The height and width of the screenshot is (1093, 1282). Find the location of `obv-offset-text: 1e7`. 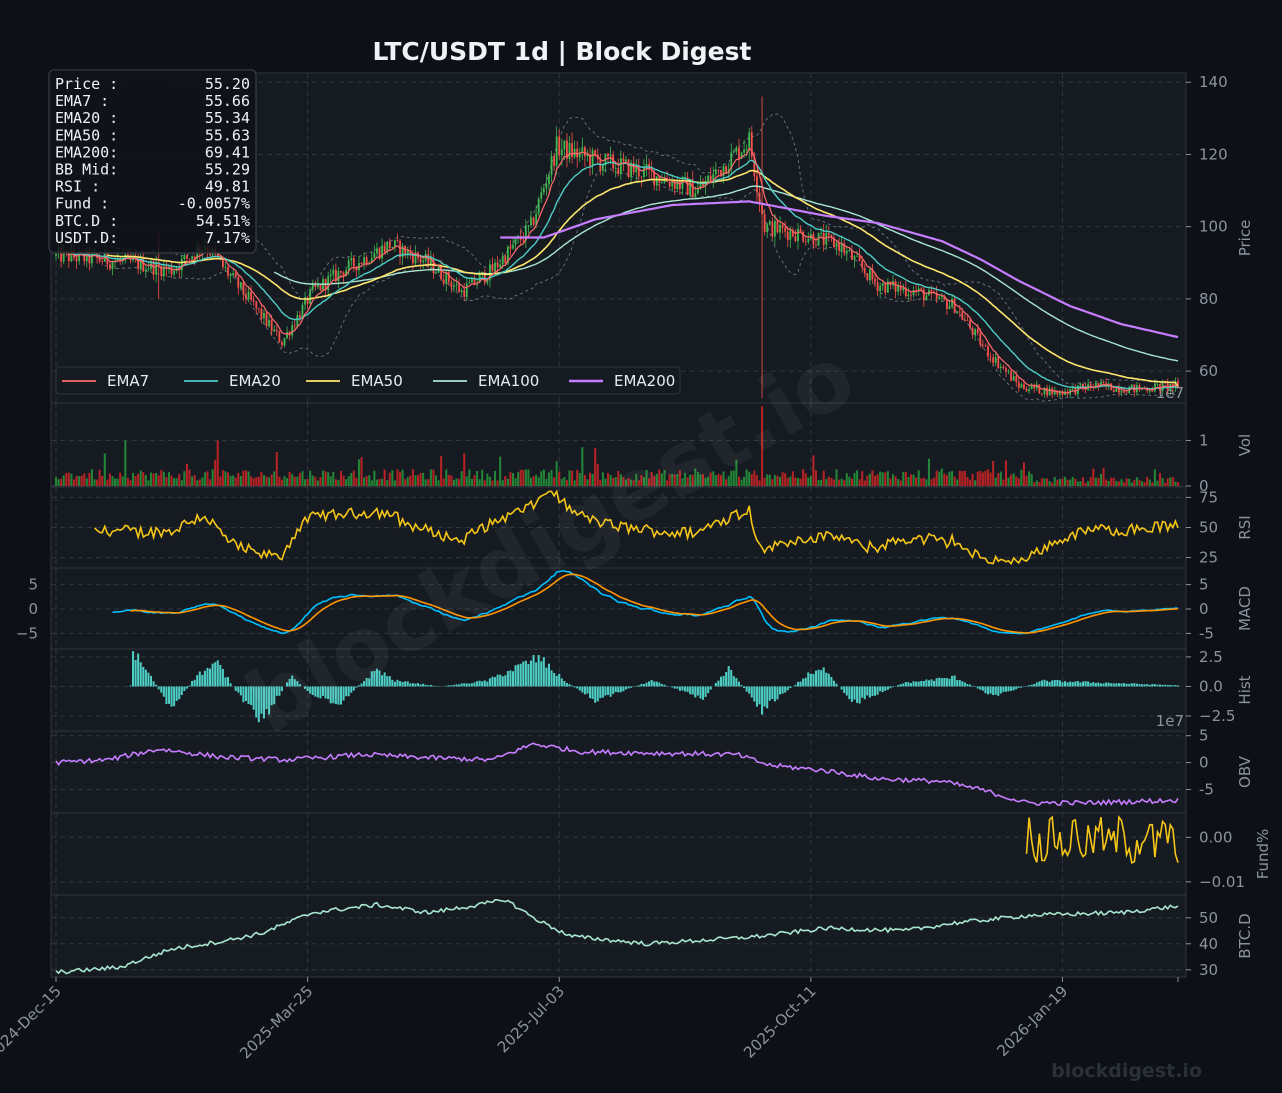

obv-offset-text: 1e7 is located at coordinates (1170, 721).